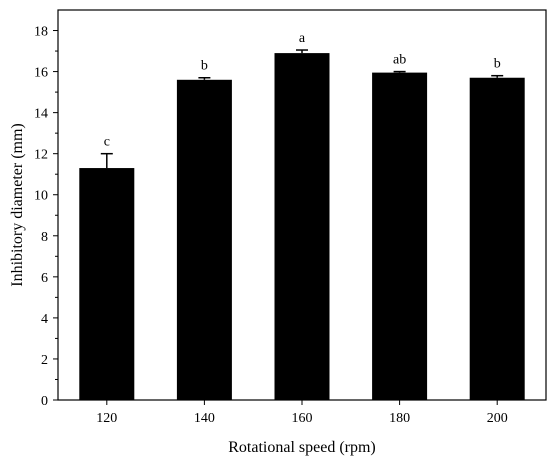 This screenshot has width=550, height=466. Describe the element at coordinates (107, 142) in the screenshot. I see `significance-label-120: c` at that location.